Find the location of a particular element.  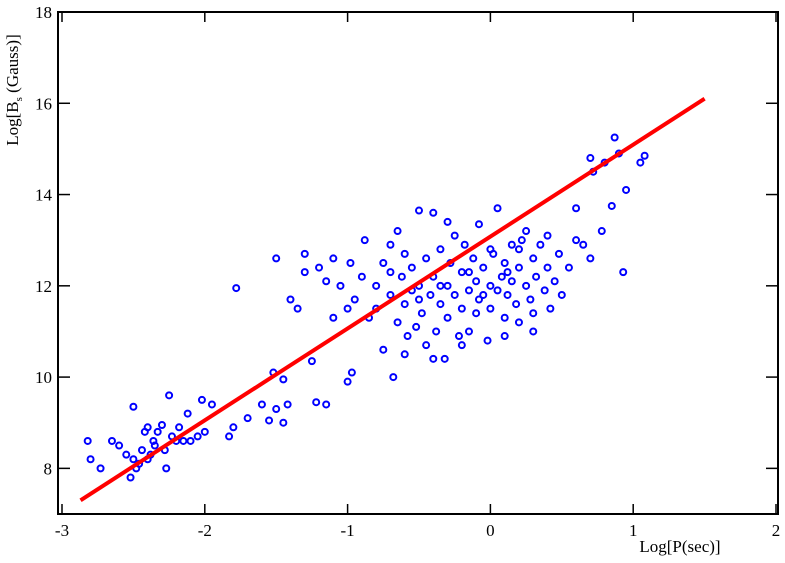

x-tick-label: 1 is located at coordinates (633, 530).